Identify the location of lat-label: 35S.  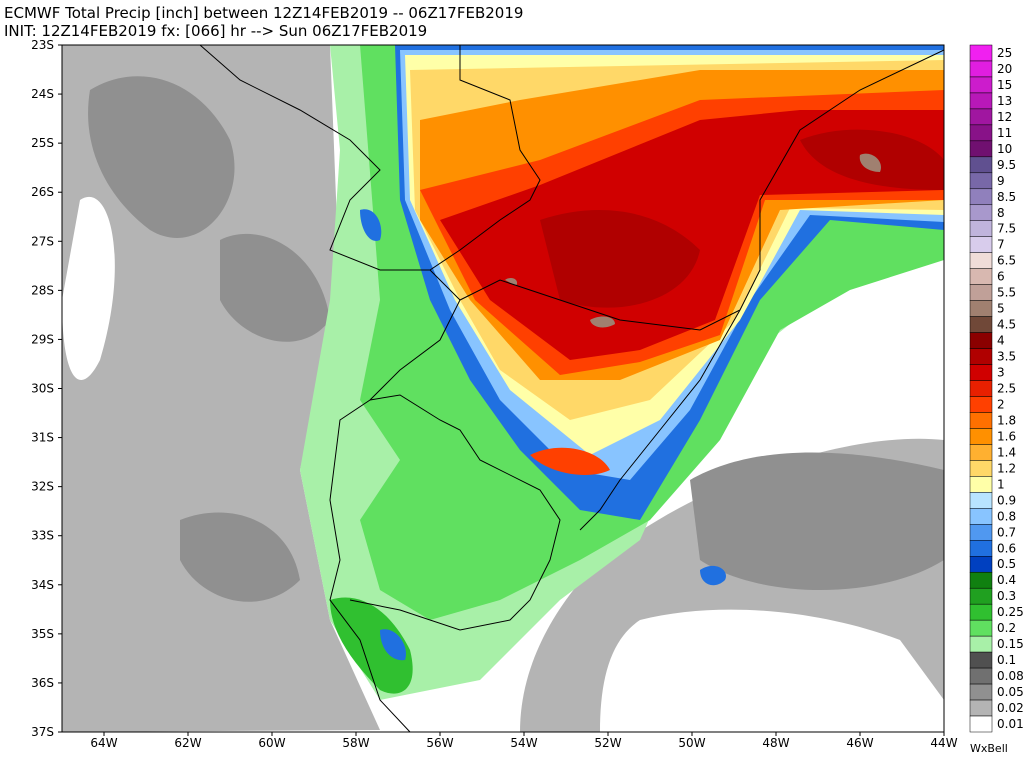
(42, 634).